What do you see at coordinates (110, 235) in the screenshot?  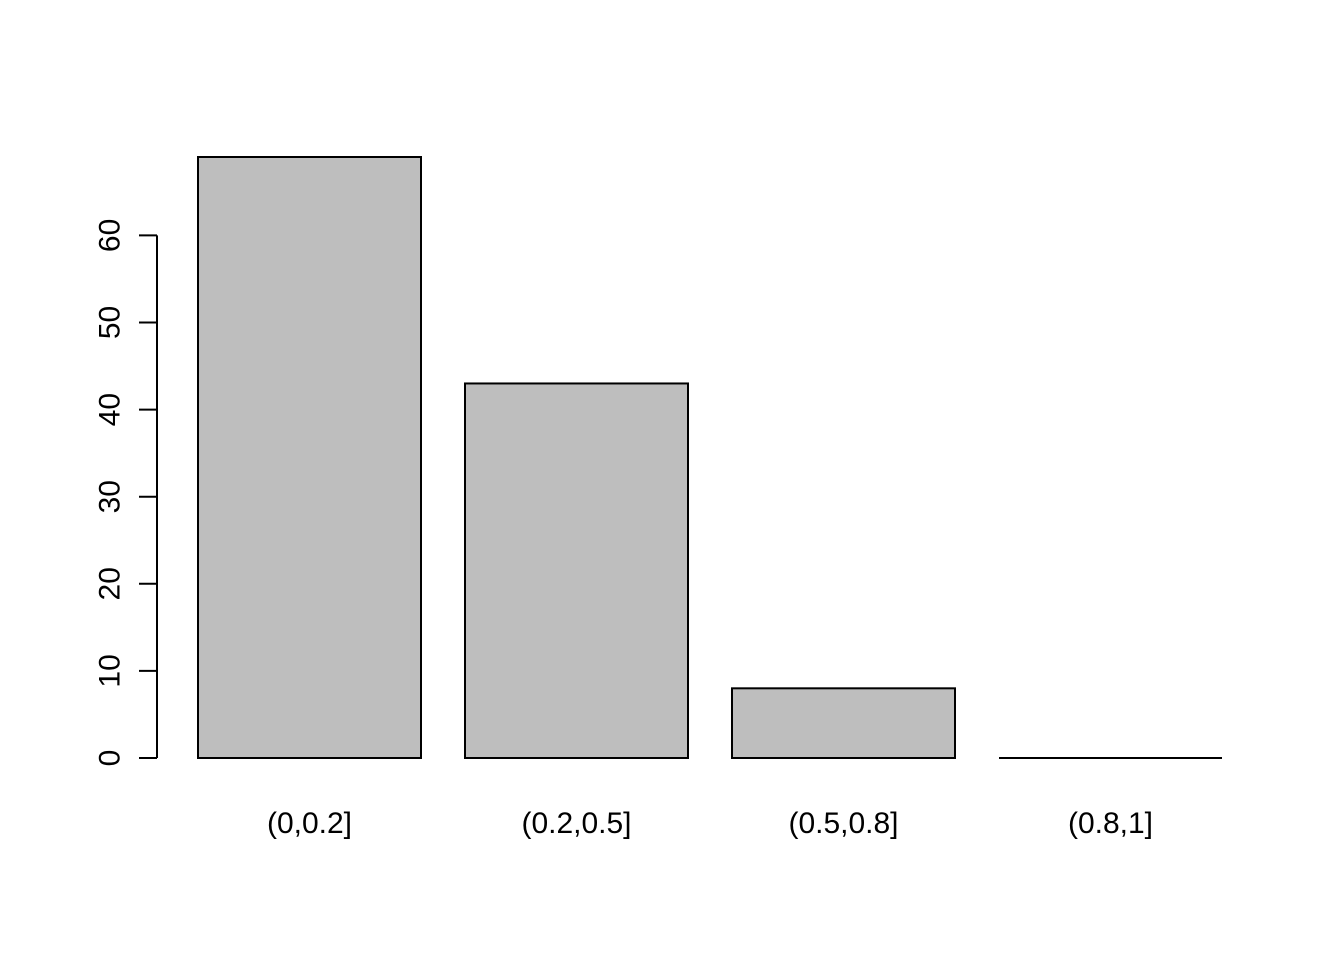 I see `y-tick-label: 60` at bounding box center [110, 235].